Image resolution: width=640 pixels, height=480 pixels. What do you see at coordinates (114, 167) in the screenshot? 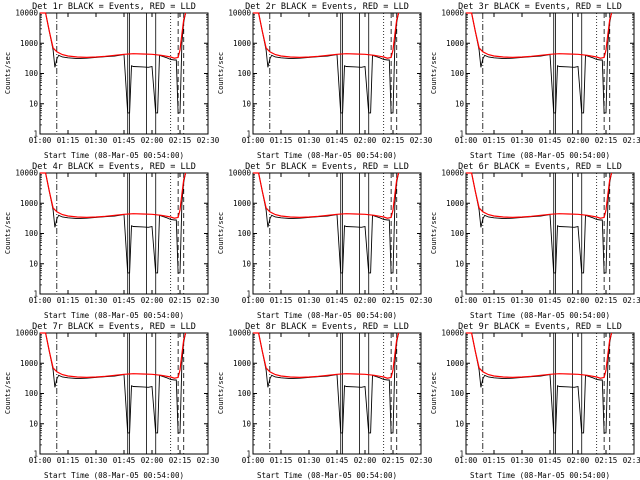
I see `chart-title: Det 4r BLACK = Events, RED = LLD` at bounding box center [114, 167].